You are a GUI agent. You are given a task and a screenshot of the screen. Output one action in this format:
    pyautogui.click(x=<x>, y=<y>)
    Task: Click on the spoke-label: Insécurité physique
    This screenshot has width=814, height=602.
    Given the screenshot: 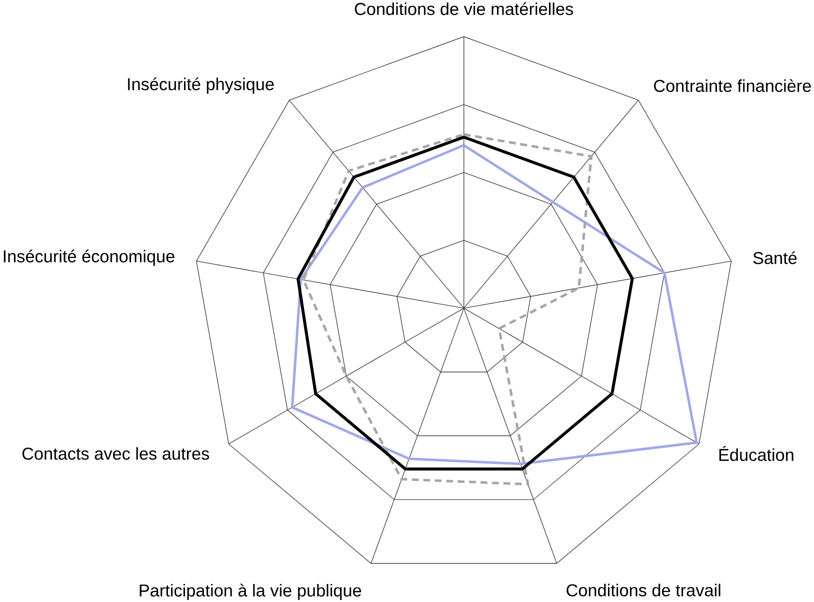 What is the action you would take?
    pyautogui.click(x=201, y=85)
    